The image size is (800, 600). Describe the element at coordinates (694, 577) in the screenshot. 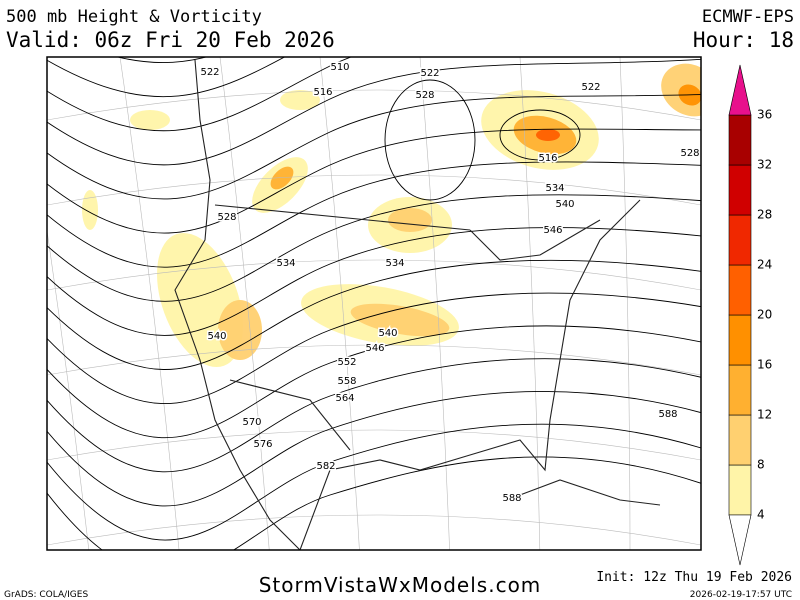

I see `init-time: Init: 12z Thu 19 Feb 2026` at that location.